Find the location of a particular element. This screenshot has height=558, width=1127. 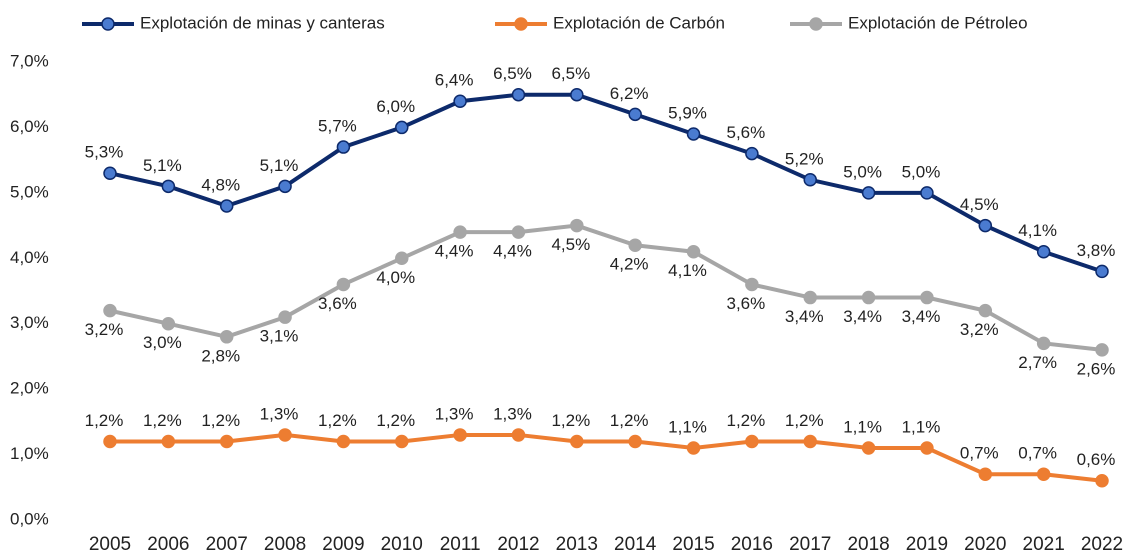

y-tick-label: 6,0% is located at coordinates (29, 126).